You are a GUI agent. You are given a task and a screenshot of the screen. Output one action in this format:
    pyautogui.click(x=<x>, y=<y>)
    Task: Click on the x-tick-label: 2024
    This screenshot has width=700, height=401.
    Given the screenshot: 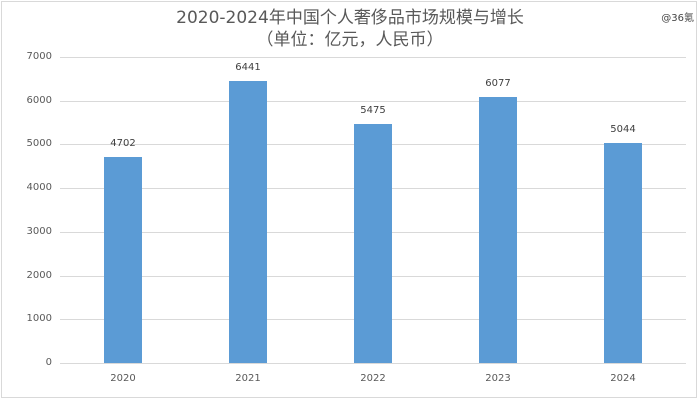 What is the action you would take?
    pyautogui.click(x=623, y=378)
    